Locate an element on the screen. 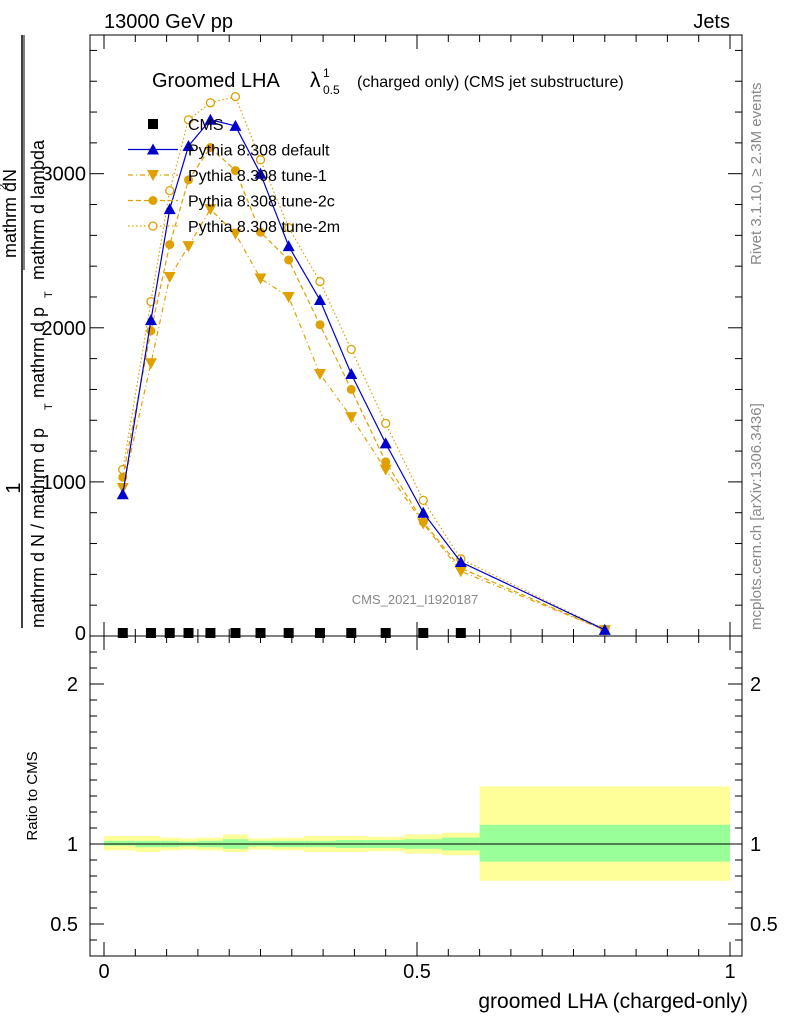  legend-label: Pythia 8.308 tune-1 is located at coordinates (257, 176).